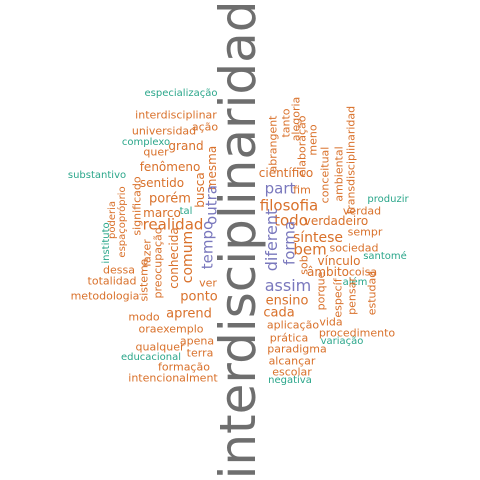 This screenshot has height=480, width=480. What do you see at coordinates (385, 256) in the screenshot?
I see `word-66: santomé` at bounding box center [385, 256].